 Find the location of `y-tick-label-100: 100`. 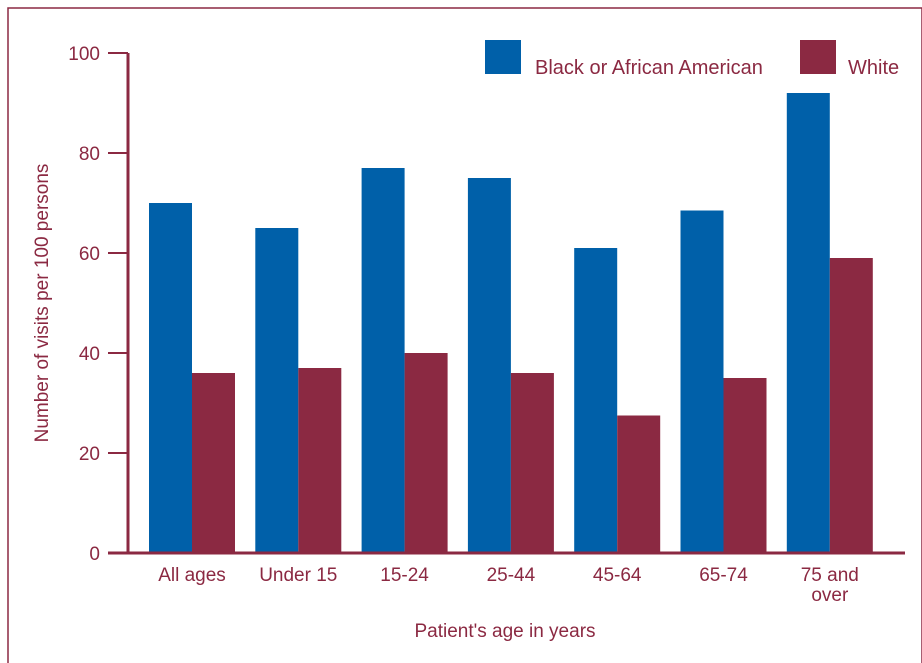

y-tick-label-100: 100 is located at coordinates (84, 54).